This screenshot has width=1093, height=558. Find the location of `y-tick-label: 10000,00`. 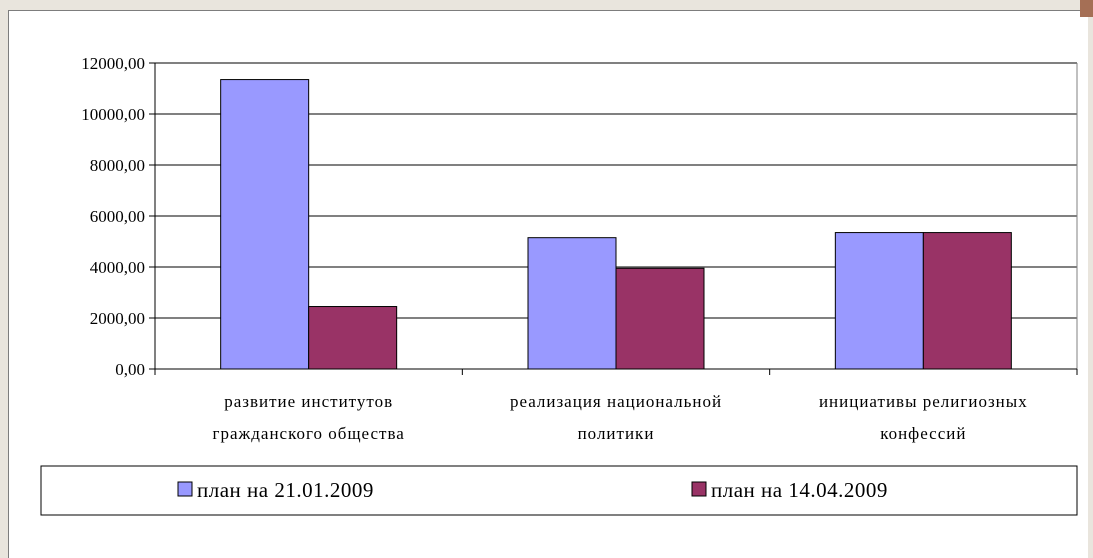

y-tick-label: 10000,00 is located at coordinates (113, 114).